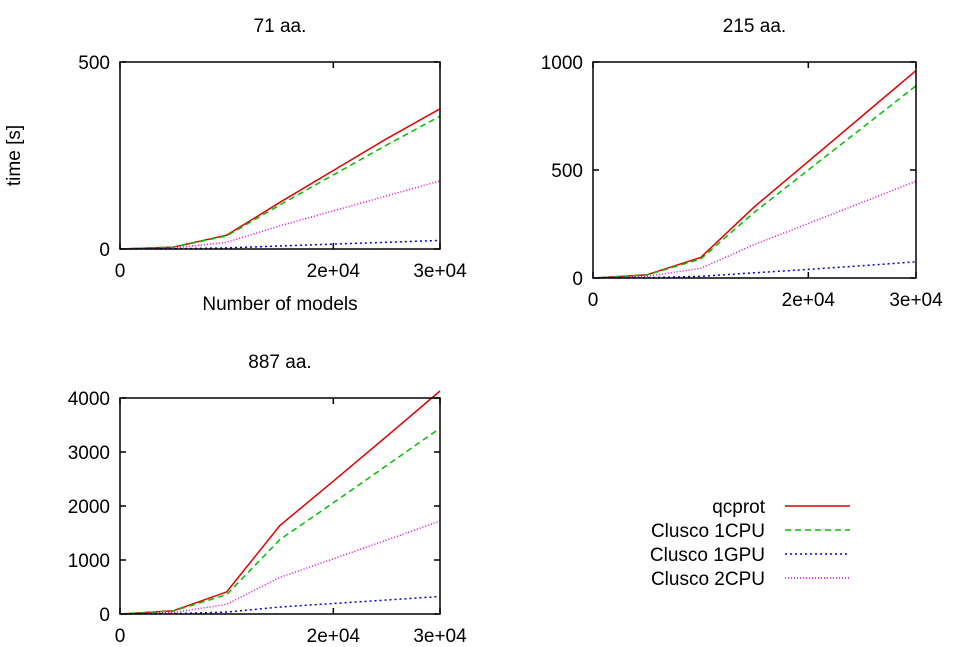 The image size is (956, 647). What do you see at coordinates (750, 543) in the screenshot?
I see `legend: qcprot Clusco 1CPU Clusco 1GPU Clusco 2CPU` at bounding box center [750, 543].